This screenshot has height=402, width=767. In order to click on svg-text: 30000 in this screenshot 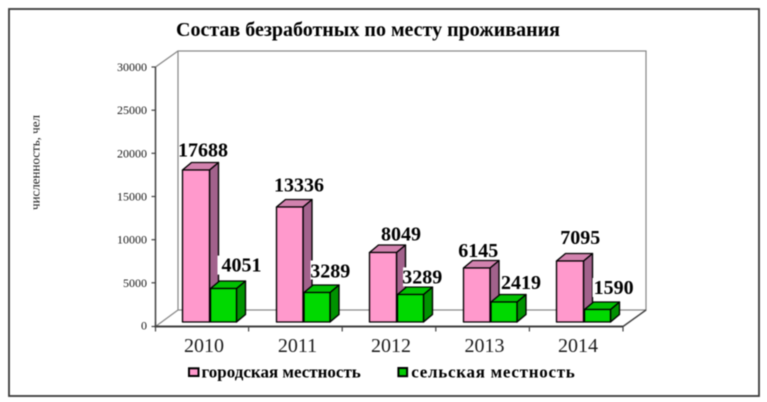, I will do `click(132, 67)`.